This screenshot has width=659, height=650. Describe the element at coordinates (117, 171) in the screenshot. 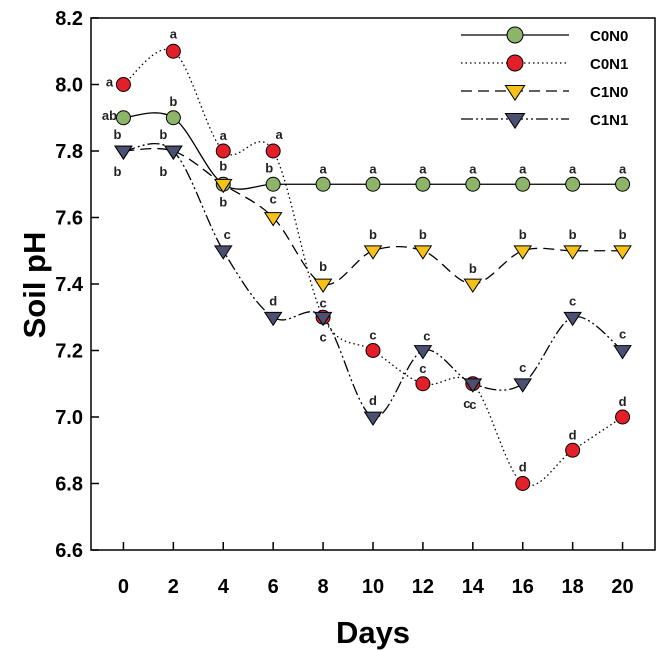

I see `sig-label-c1n1: b` at that location.